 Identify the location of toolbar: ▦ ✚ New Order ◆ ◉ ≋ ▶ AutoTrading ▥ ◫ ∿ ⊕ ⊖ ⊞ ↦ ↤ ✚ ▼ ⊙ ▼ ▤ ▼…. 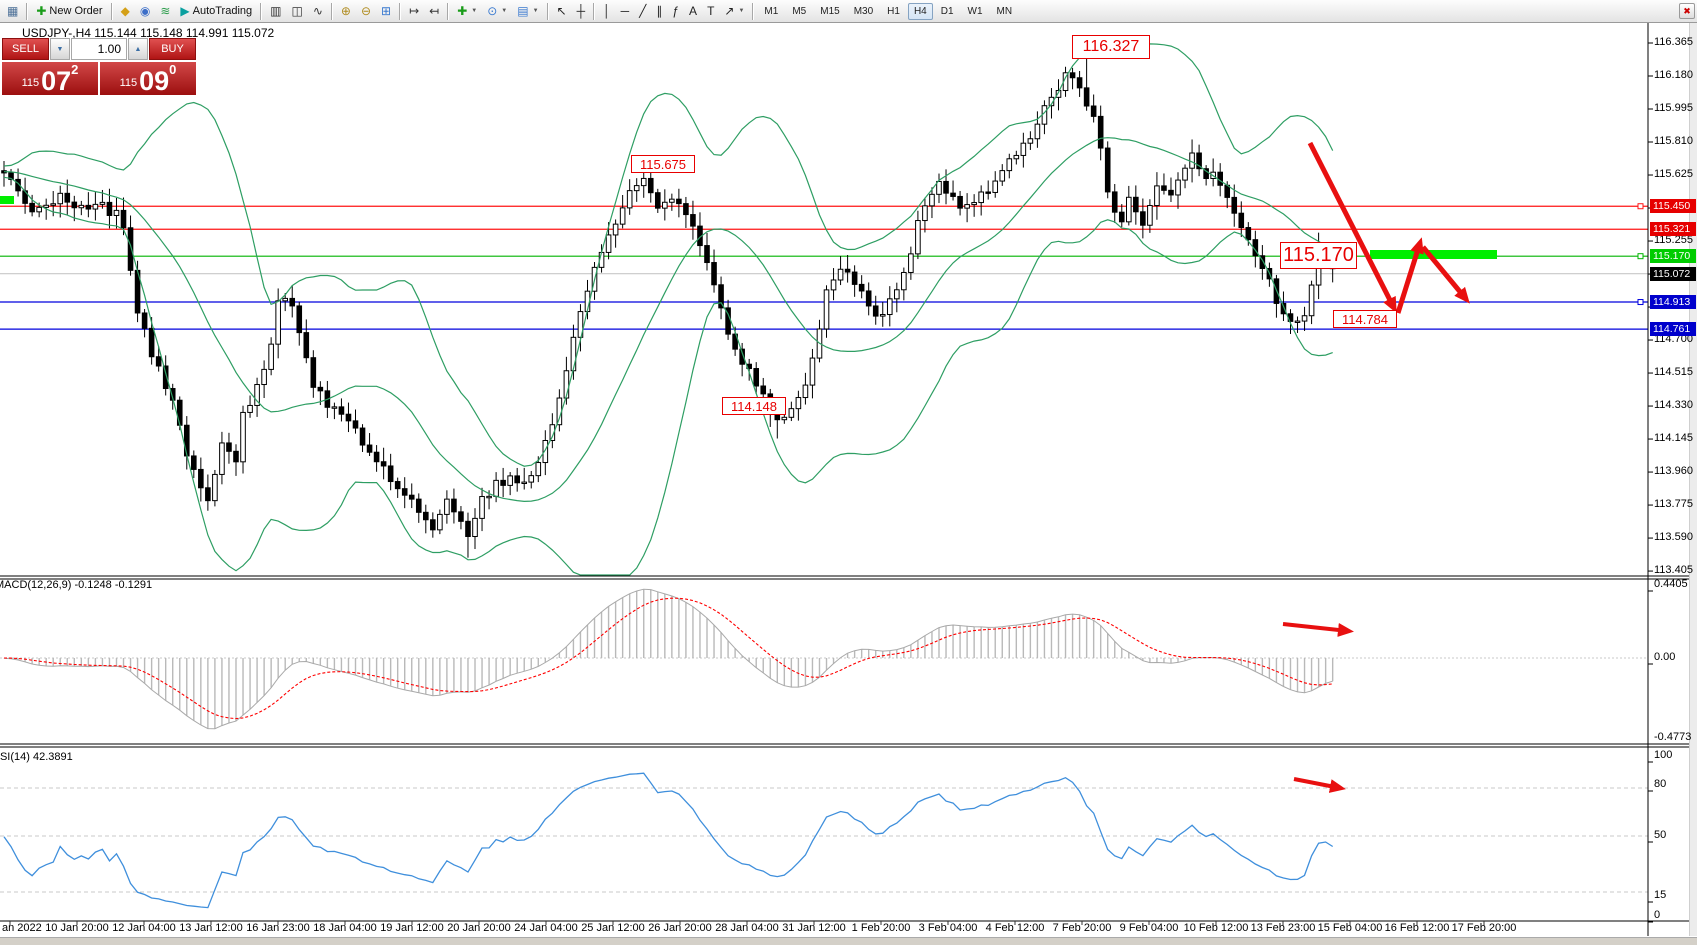
(848, 11).